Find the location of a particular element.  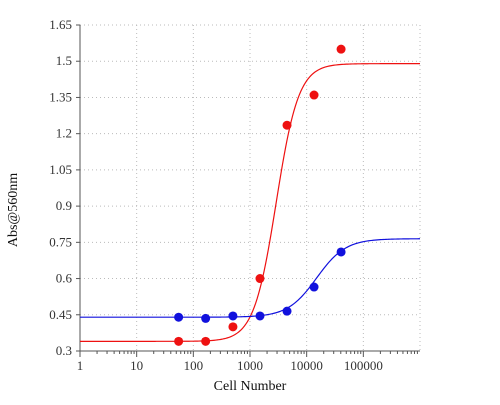

y-tick-label: 0.9 is located at coordinates (64, 205).